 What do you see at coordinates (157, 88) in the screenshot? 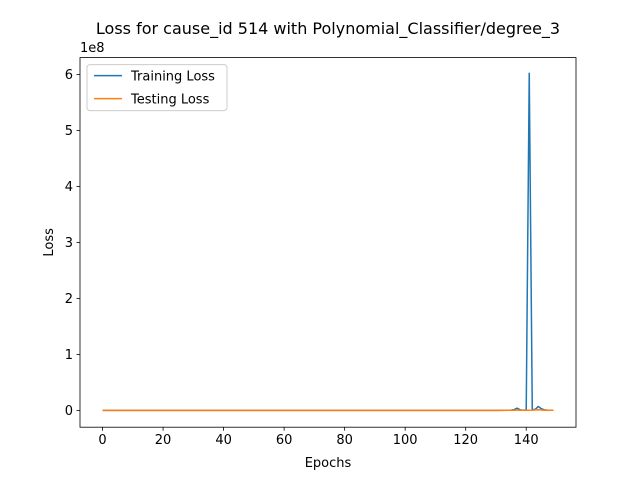
I see `legend: Training Loss Testing Loss` at bounding box center [157, 88].